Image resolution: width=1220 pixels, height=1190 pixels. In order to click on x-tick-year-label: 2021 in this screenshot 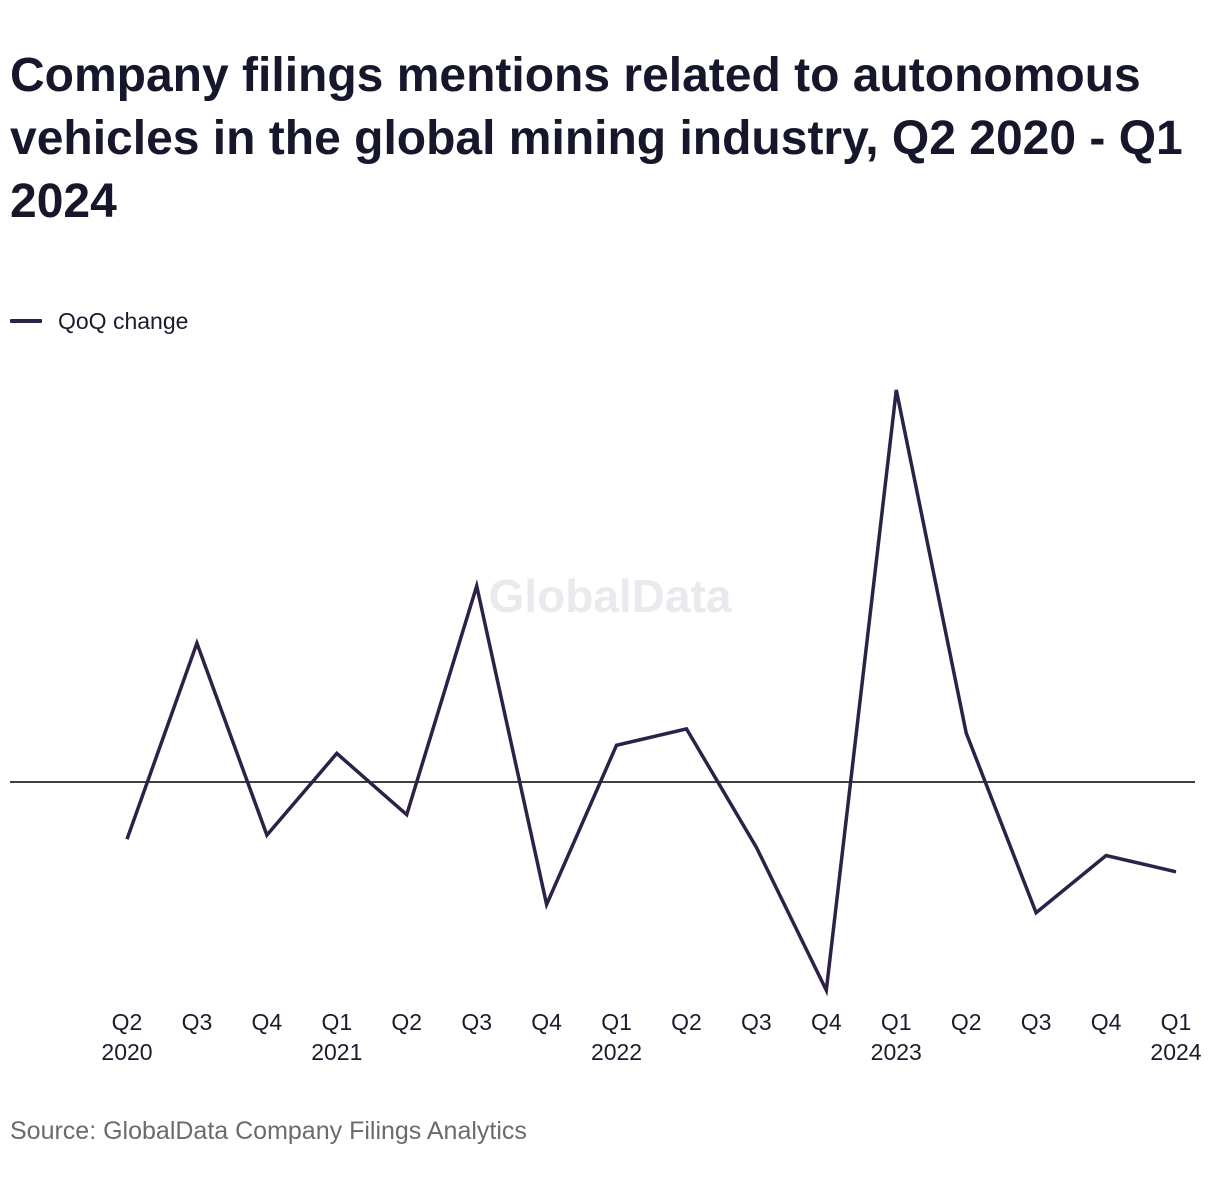, I will do `click(336, 1052)`.